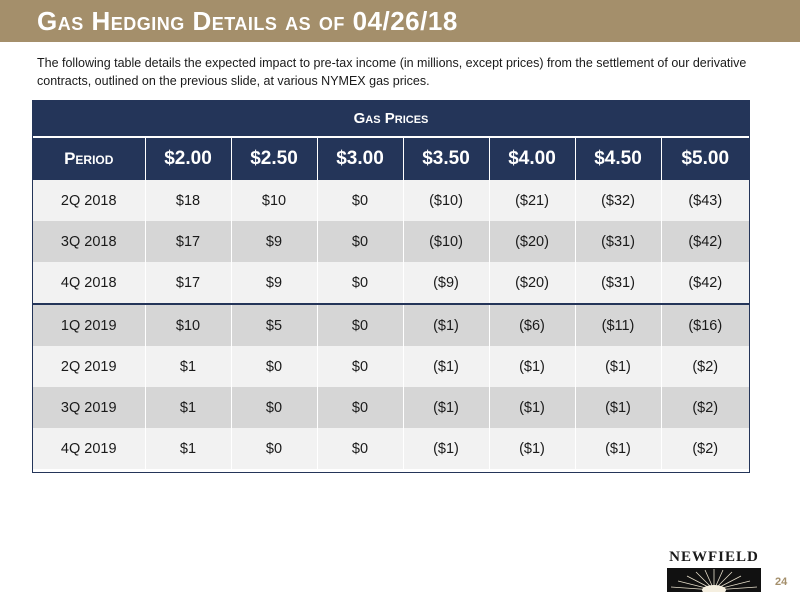 The image size is (800, 600). What do you see at coordinates (89, 407) in the screenshot?
I see `period-cell: 3Q 2019` at bounding box center [89, 407].